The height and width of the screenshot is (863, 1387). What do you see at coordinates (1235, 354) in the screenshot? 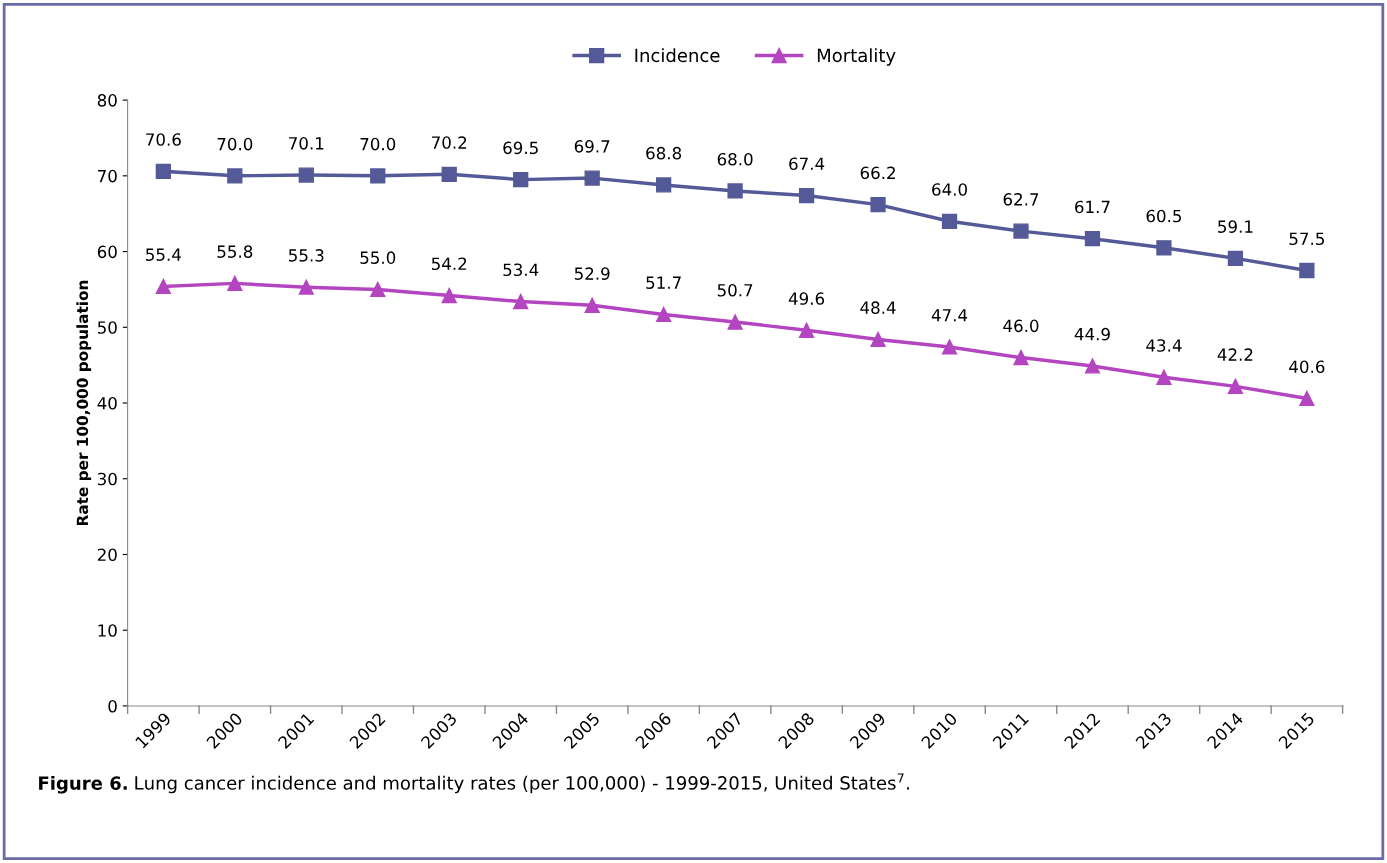
I see `data-label: 42.2` at bounding box center [1235, 354].